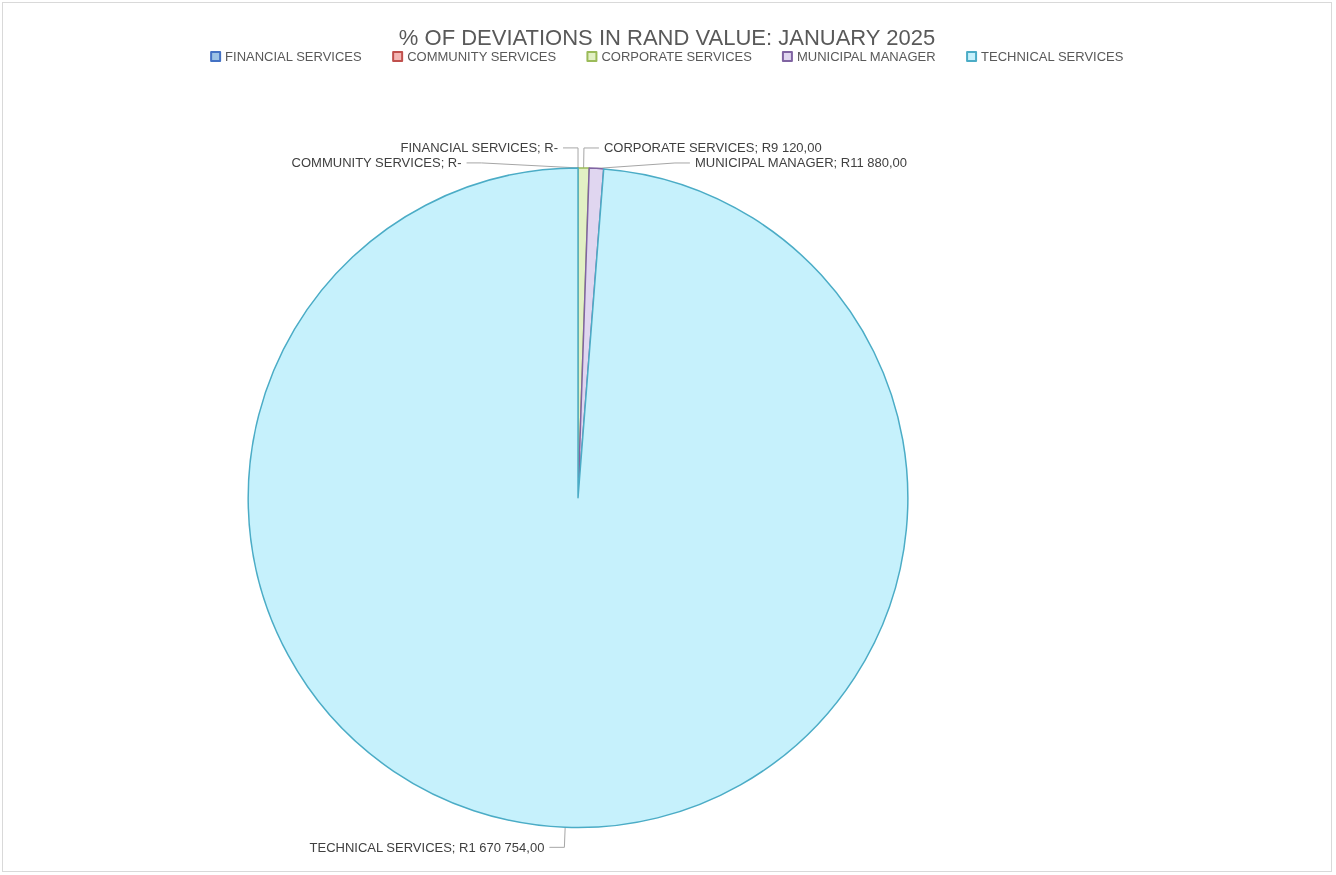 The width and height of the screenshot is (1336, 875). What do you see at coordinates (677, 56) in the screenshot?
I see `legend-label: CORPORATE SERVICES` at bounding box center [677, 56].